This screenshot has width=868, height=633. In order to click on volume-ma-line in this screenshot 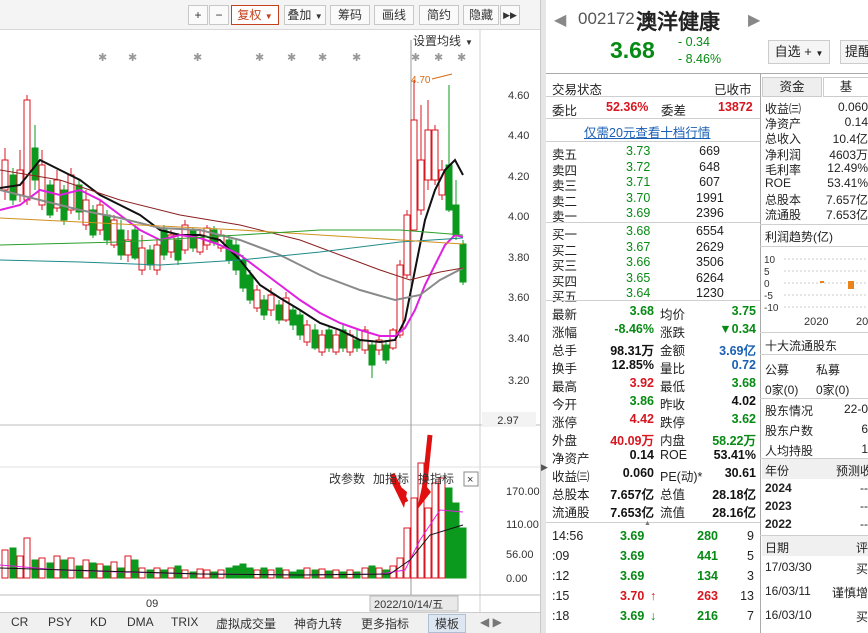, I will do `click(232, 550)`.